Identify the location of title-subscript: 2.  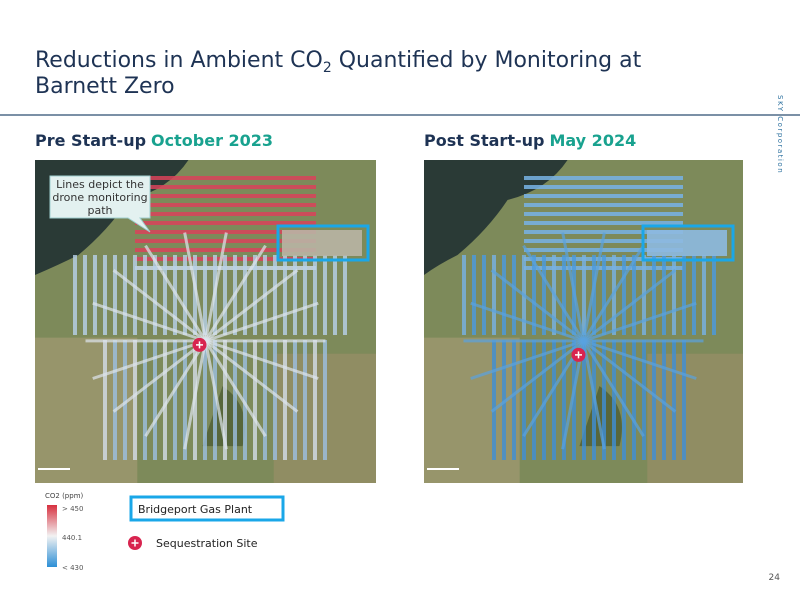
(327, 68).